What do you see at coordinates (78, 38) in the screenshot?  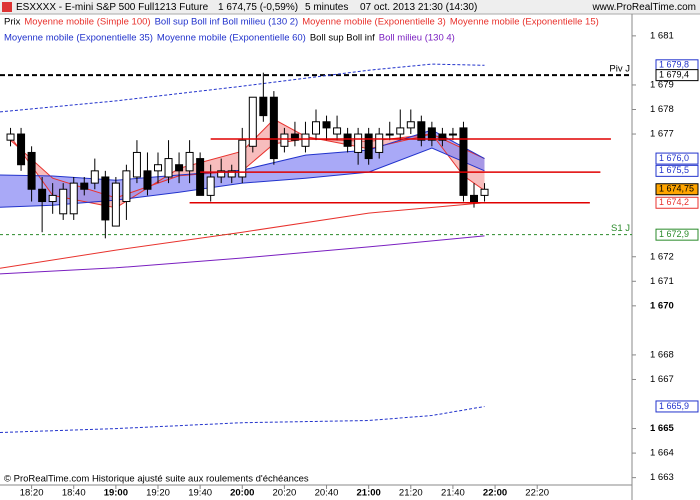 I see `legend-entry: Moyenne mobile (Exponentielle 35)` at bounding box center [78, 38].